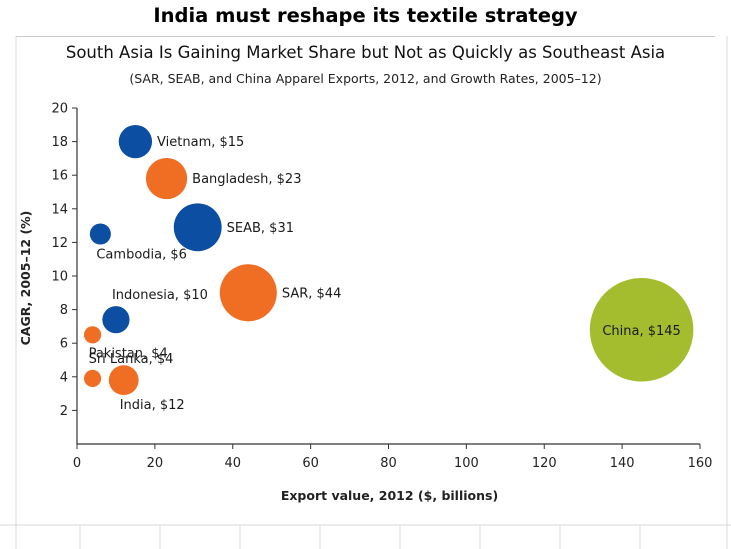 The height and width of the screenshot is (549, 731). Describe the element at coordinates (544, 463) in the screenshot. I see `x-tick-label: 120` at that location.